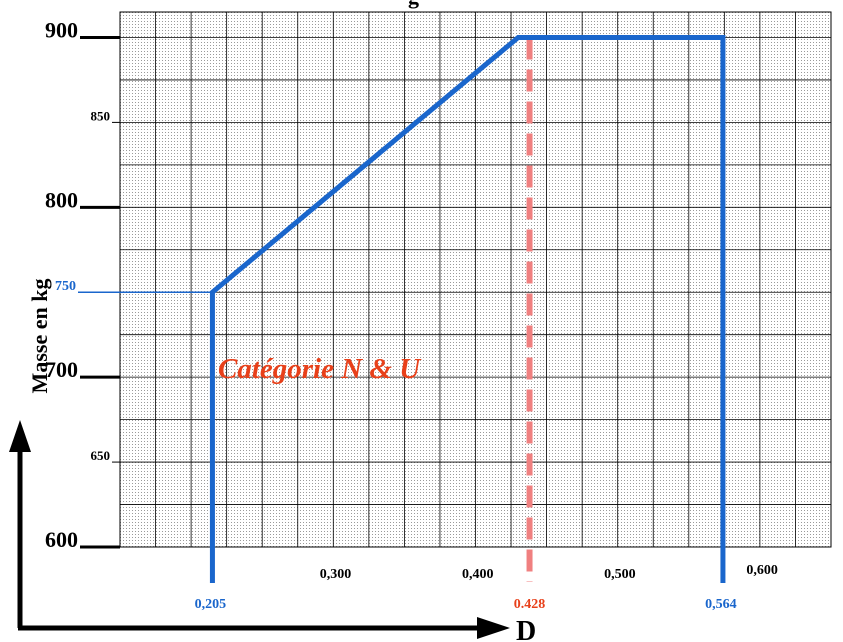 Image resolution: width=843 pixels, height=642 pixels. I want to click on y-tick-label-850: 850, so click(101, 115).